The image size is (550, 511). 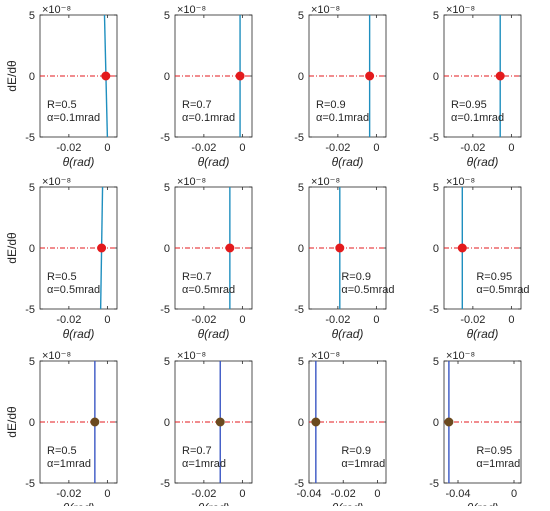 I want to click on subplot-9: -5 0 5 -0.02 0 ×10⁻⁸ θ(rad) dE/dθ R=0.5α=1mrad, so click(x=61, y=430).